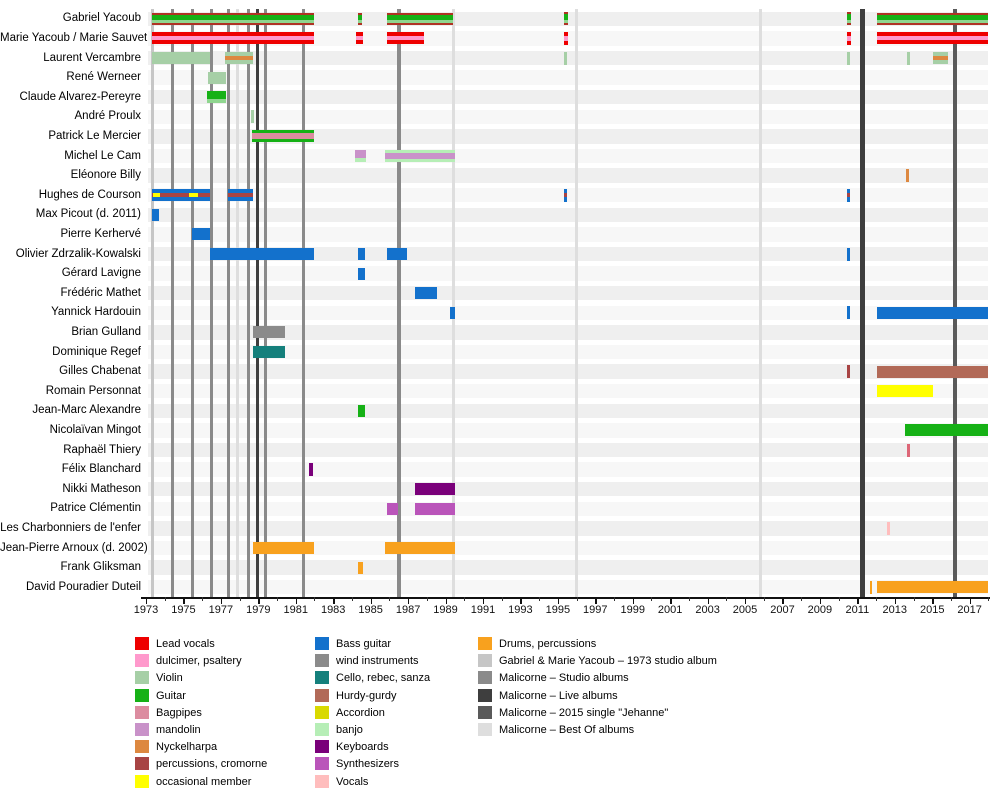 The image size is (1000, 795). I want to click on member-name: Gilles Chabenat, so click(100, 371).